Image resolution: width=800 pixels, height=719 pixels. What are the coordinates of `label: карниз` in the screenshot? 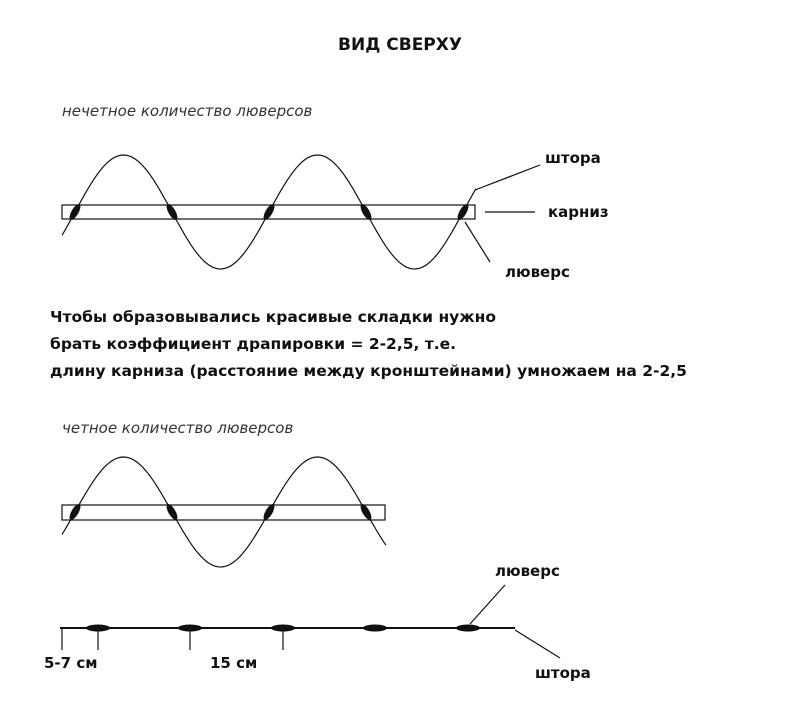 It's located at (578, 212).